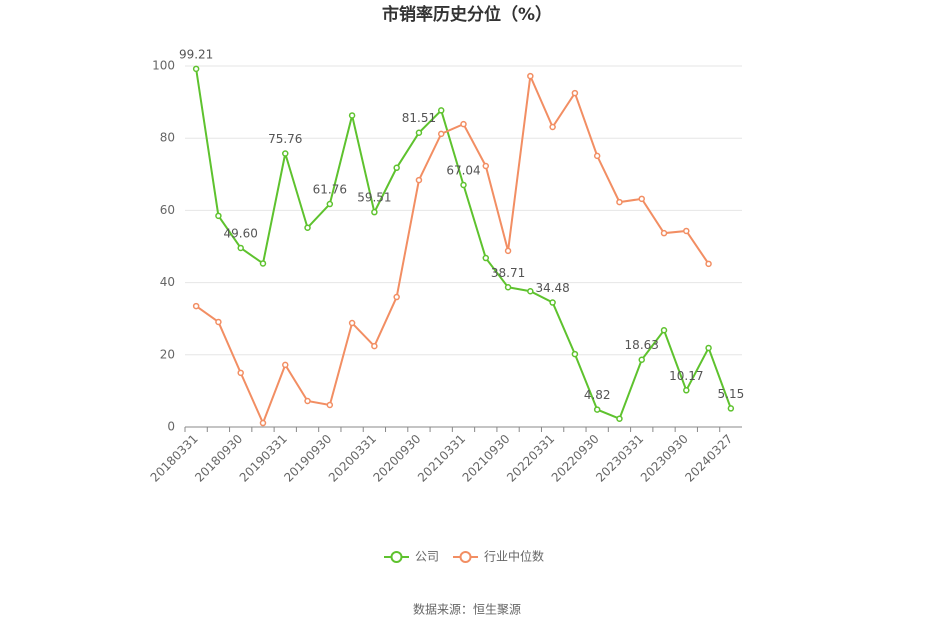 This screenshot has width=935, height=632. I want to click on value-label: 81.51, so click(419, 118).